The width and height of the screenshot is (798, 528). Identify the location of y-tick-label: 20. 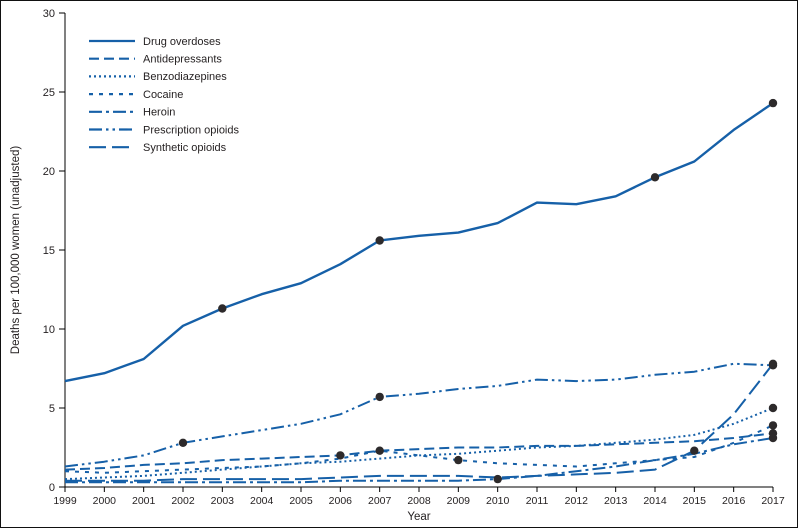
(49, 172).